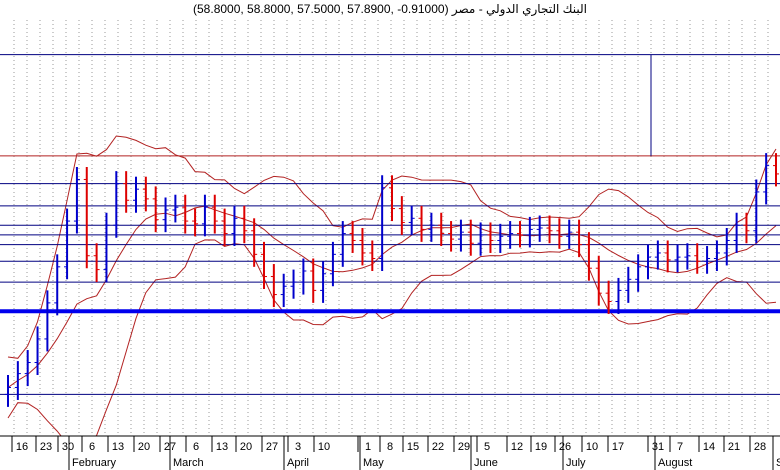 The width and height of the screenshot is (780, 470). What do you see at coordinates (298, 447) in the screenshot?
I see `day-tick-label: 3` at bounding box center [298, 447].